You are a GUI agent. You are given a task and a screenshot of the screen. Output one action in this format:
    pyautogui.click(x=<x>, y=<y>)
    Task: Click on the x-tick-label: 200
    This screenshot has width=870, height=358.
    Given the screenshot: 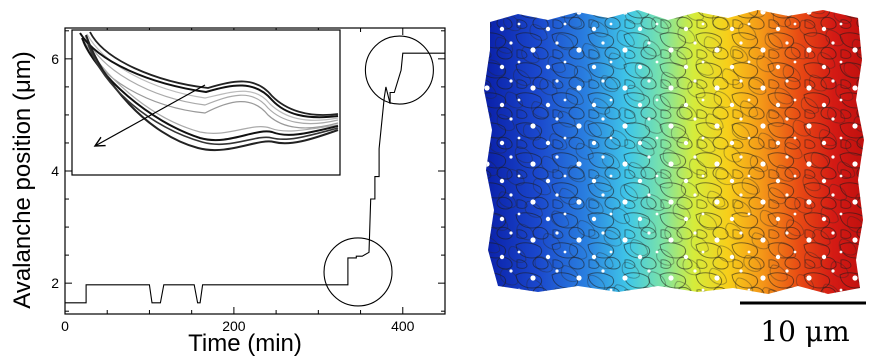 What is the action you would take?
    pyautogui.click(x=234, y=326)
    